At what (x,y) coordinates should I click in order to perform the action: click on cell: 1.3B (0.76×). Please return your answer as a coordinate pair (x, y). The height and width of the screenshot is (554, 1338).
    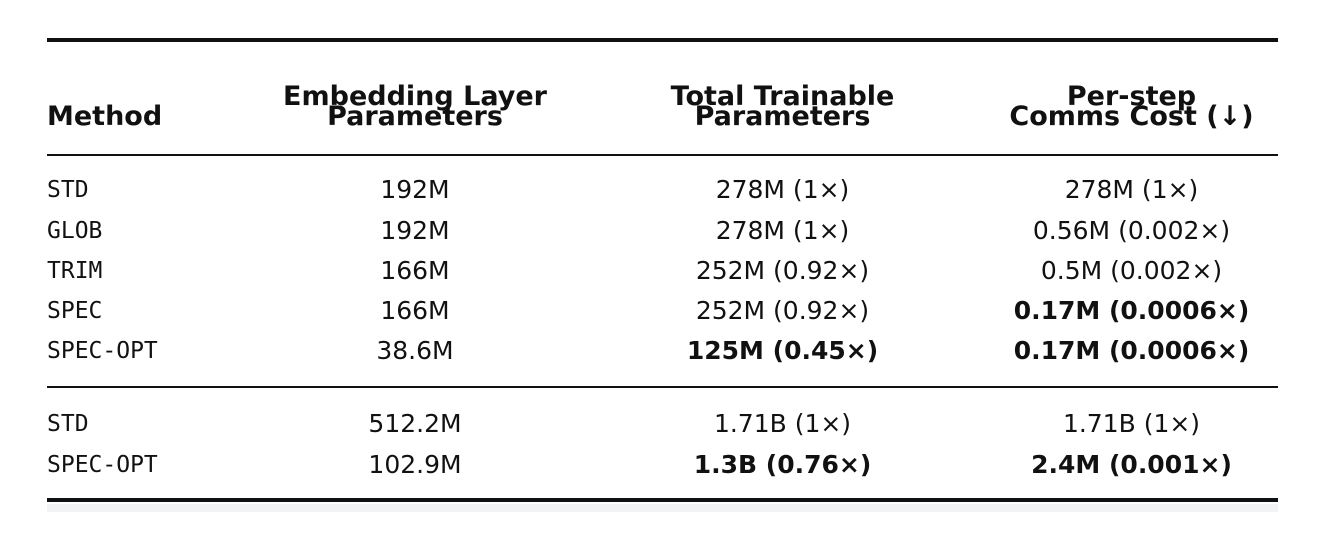
    Looking at the image, I should click on (782, 464).